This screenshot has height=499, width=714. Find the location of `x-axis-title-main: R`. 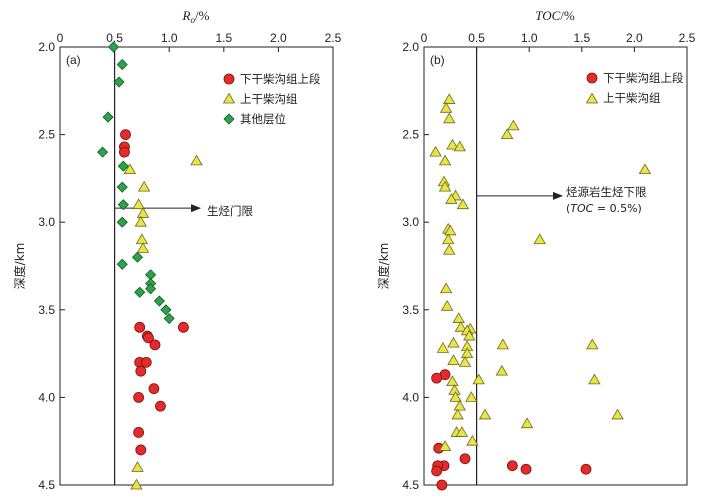

x-axis-title-main: R is located at coordinates (186, 15).